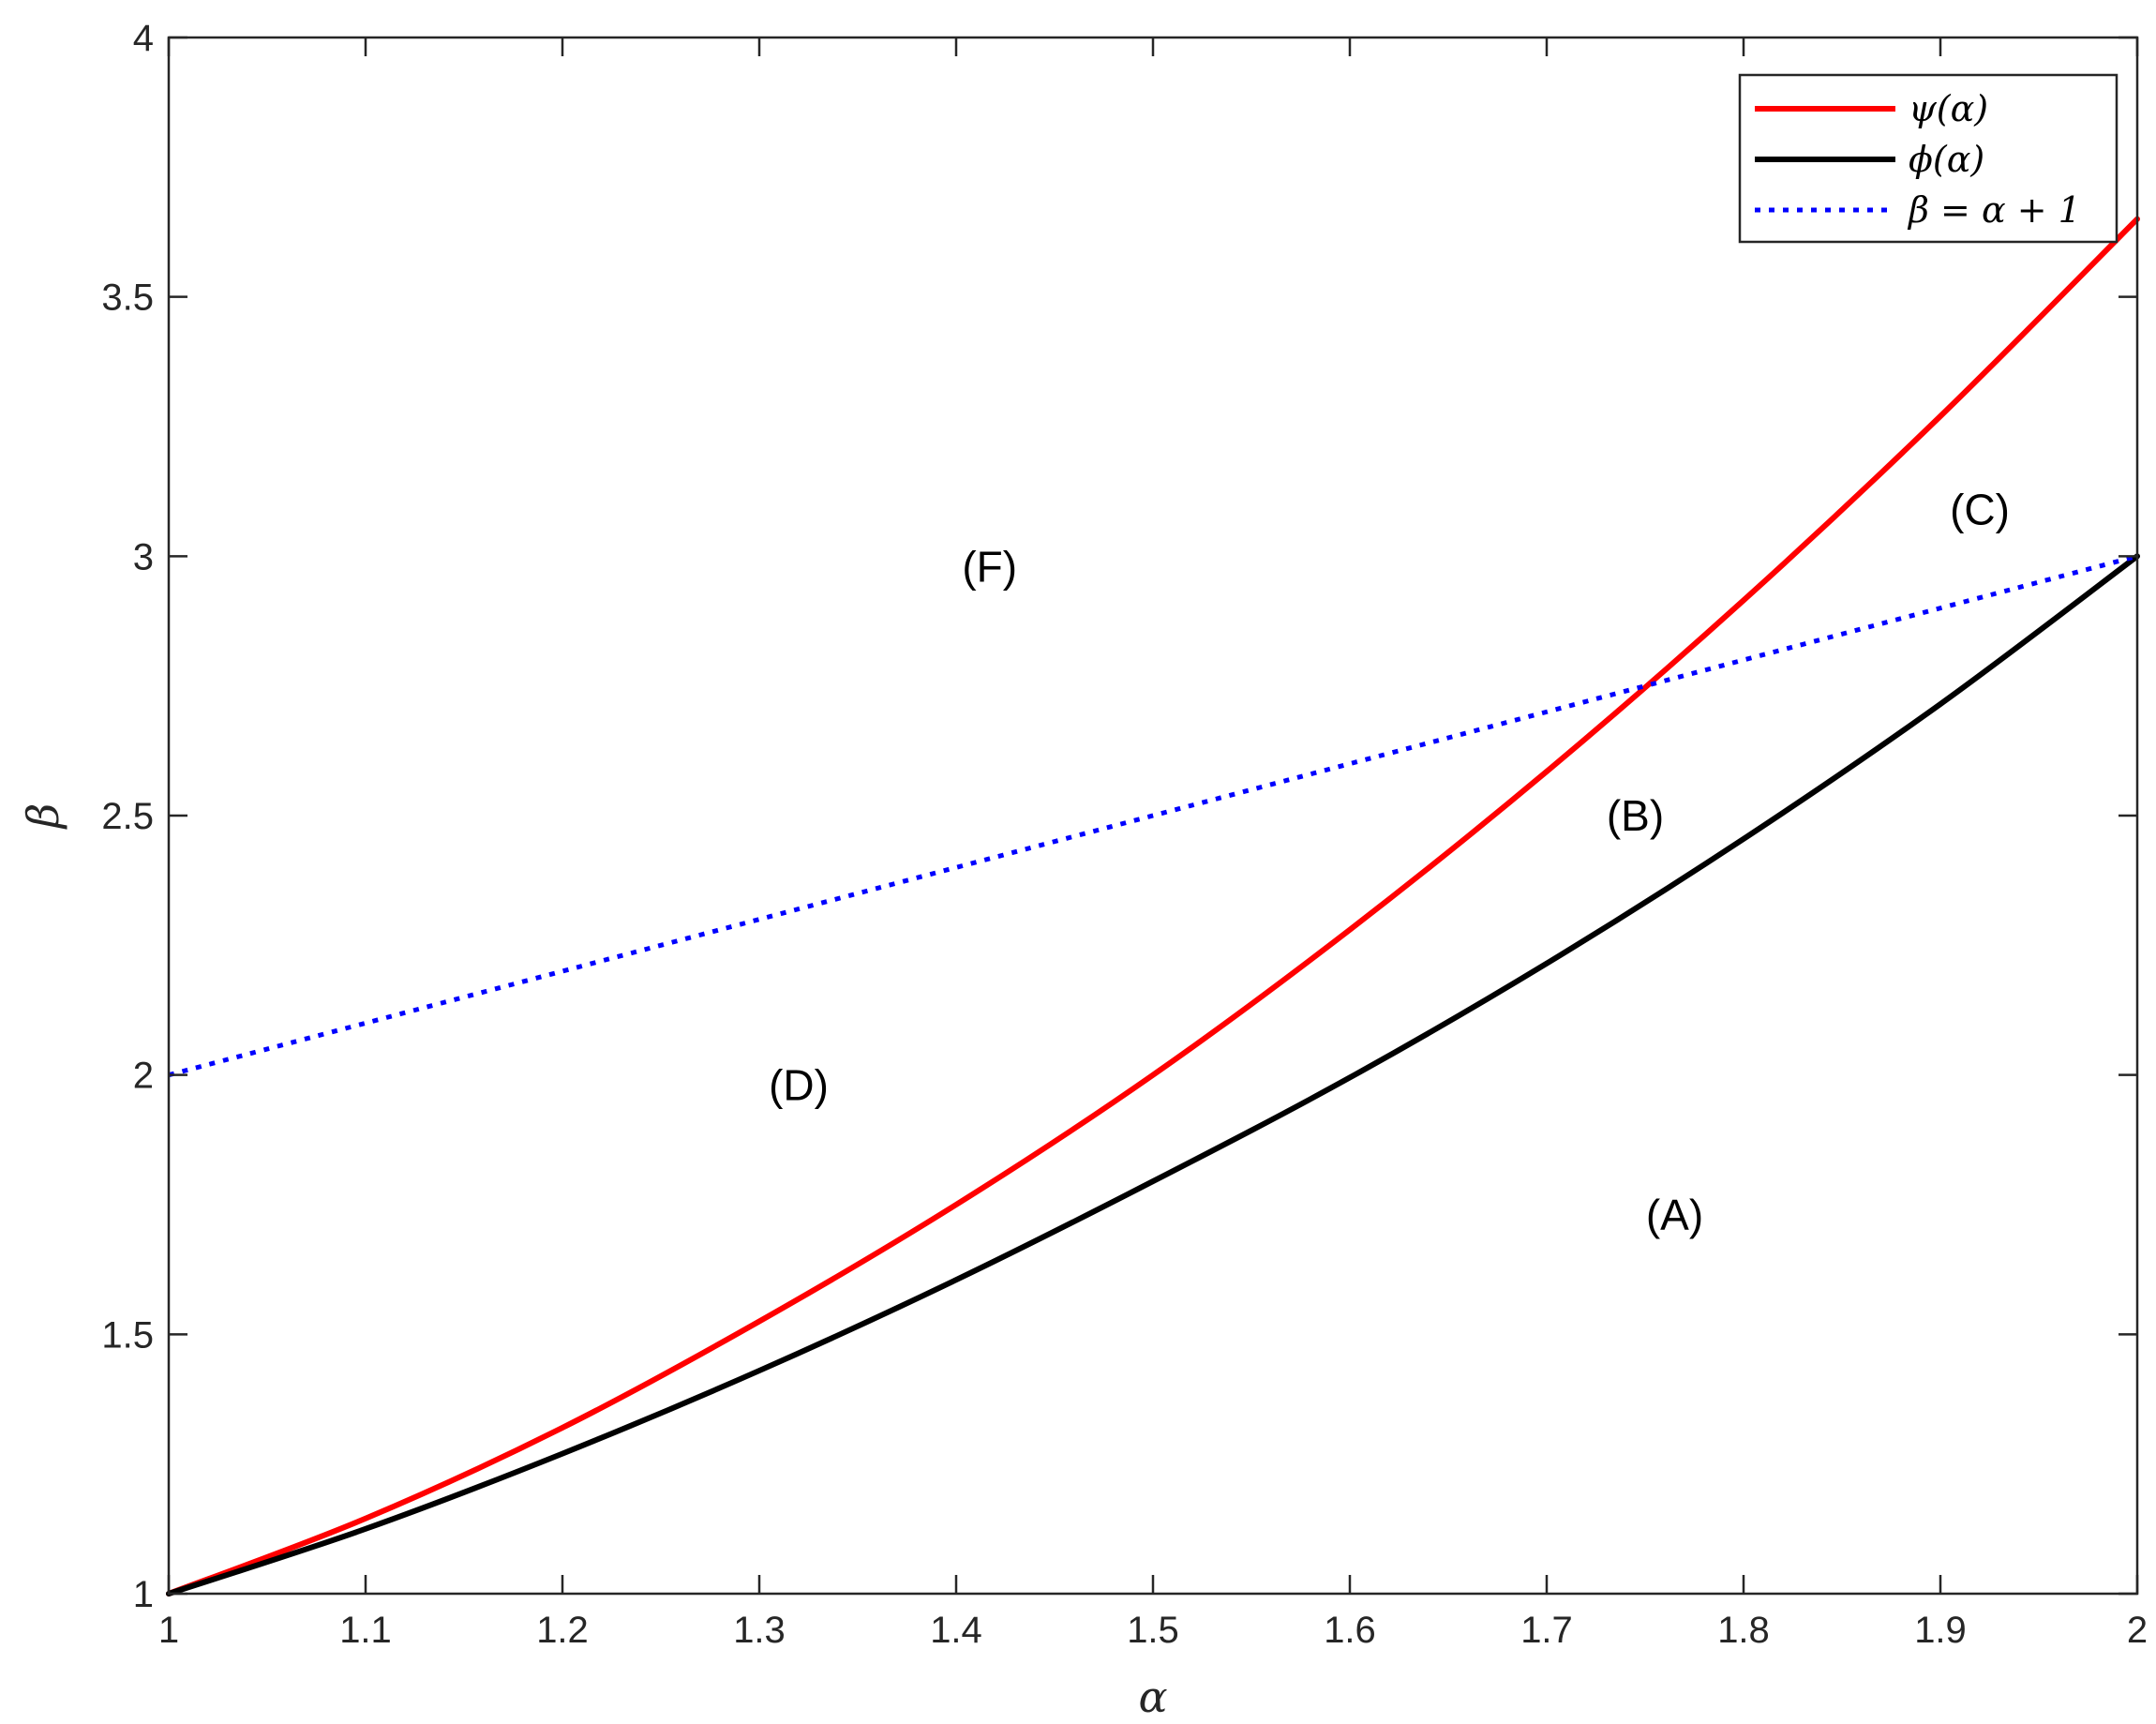 This screenshot has width=2156, height=1724. Describe the element at coordinates (127, 816) in the screenshot. I see `y-tick-label: 2.5` at that location.